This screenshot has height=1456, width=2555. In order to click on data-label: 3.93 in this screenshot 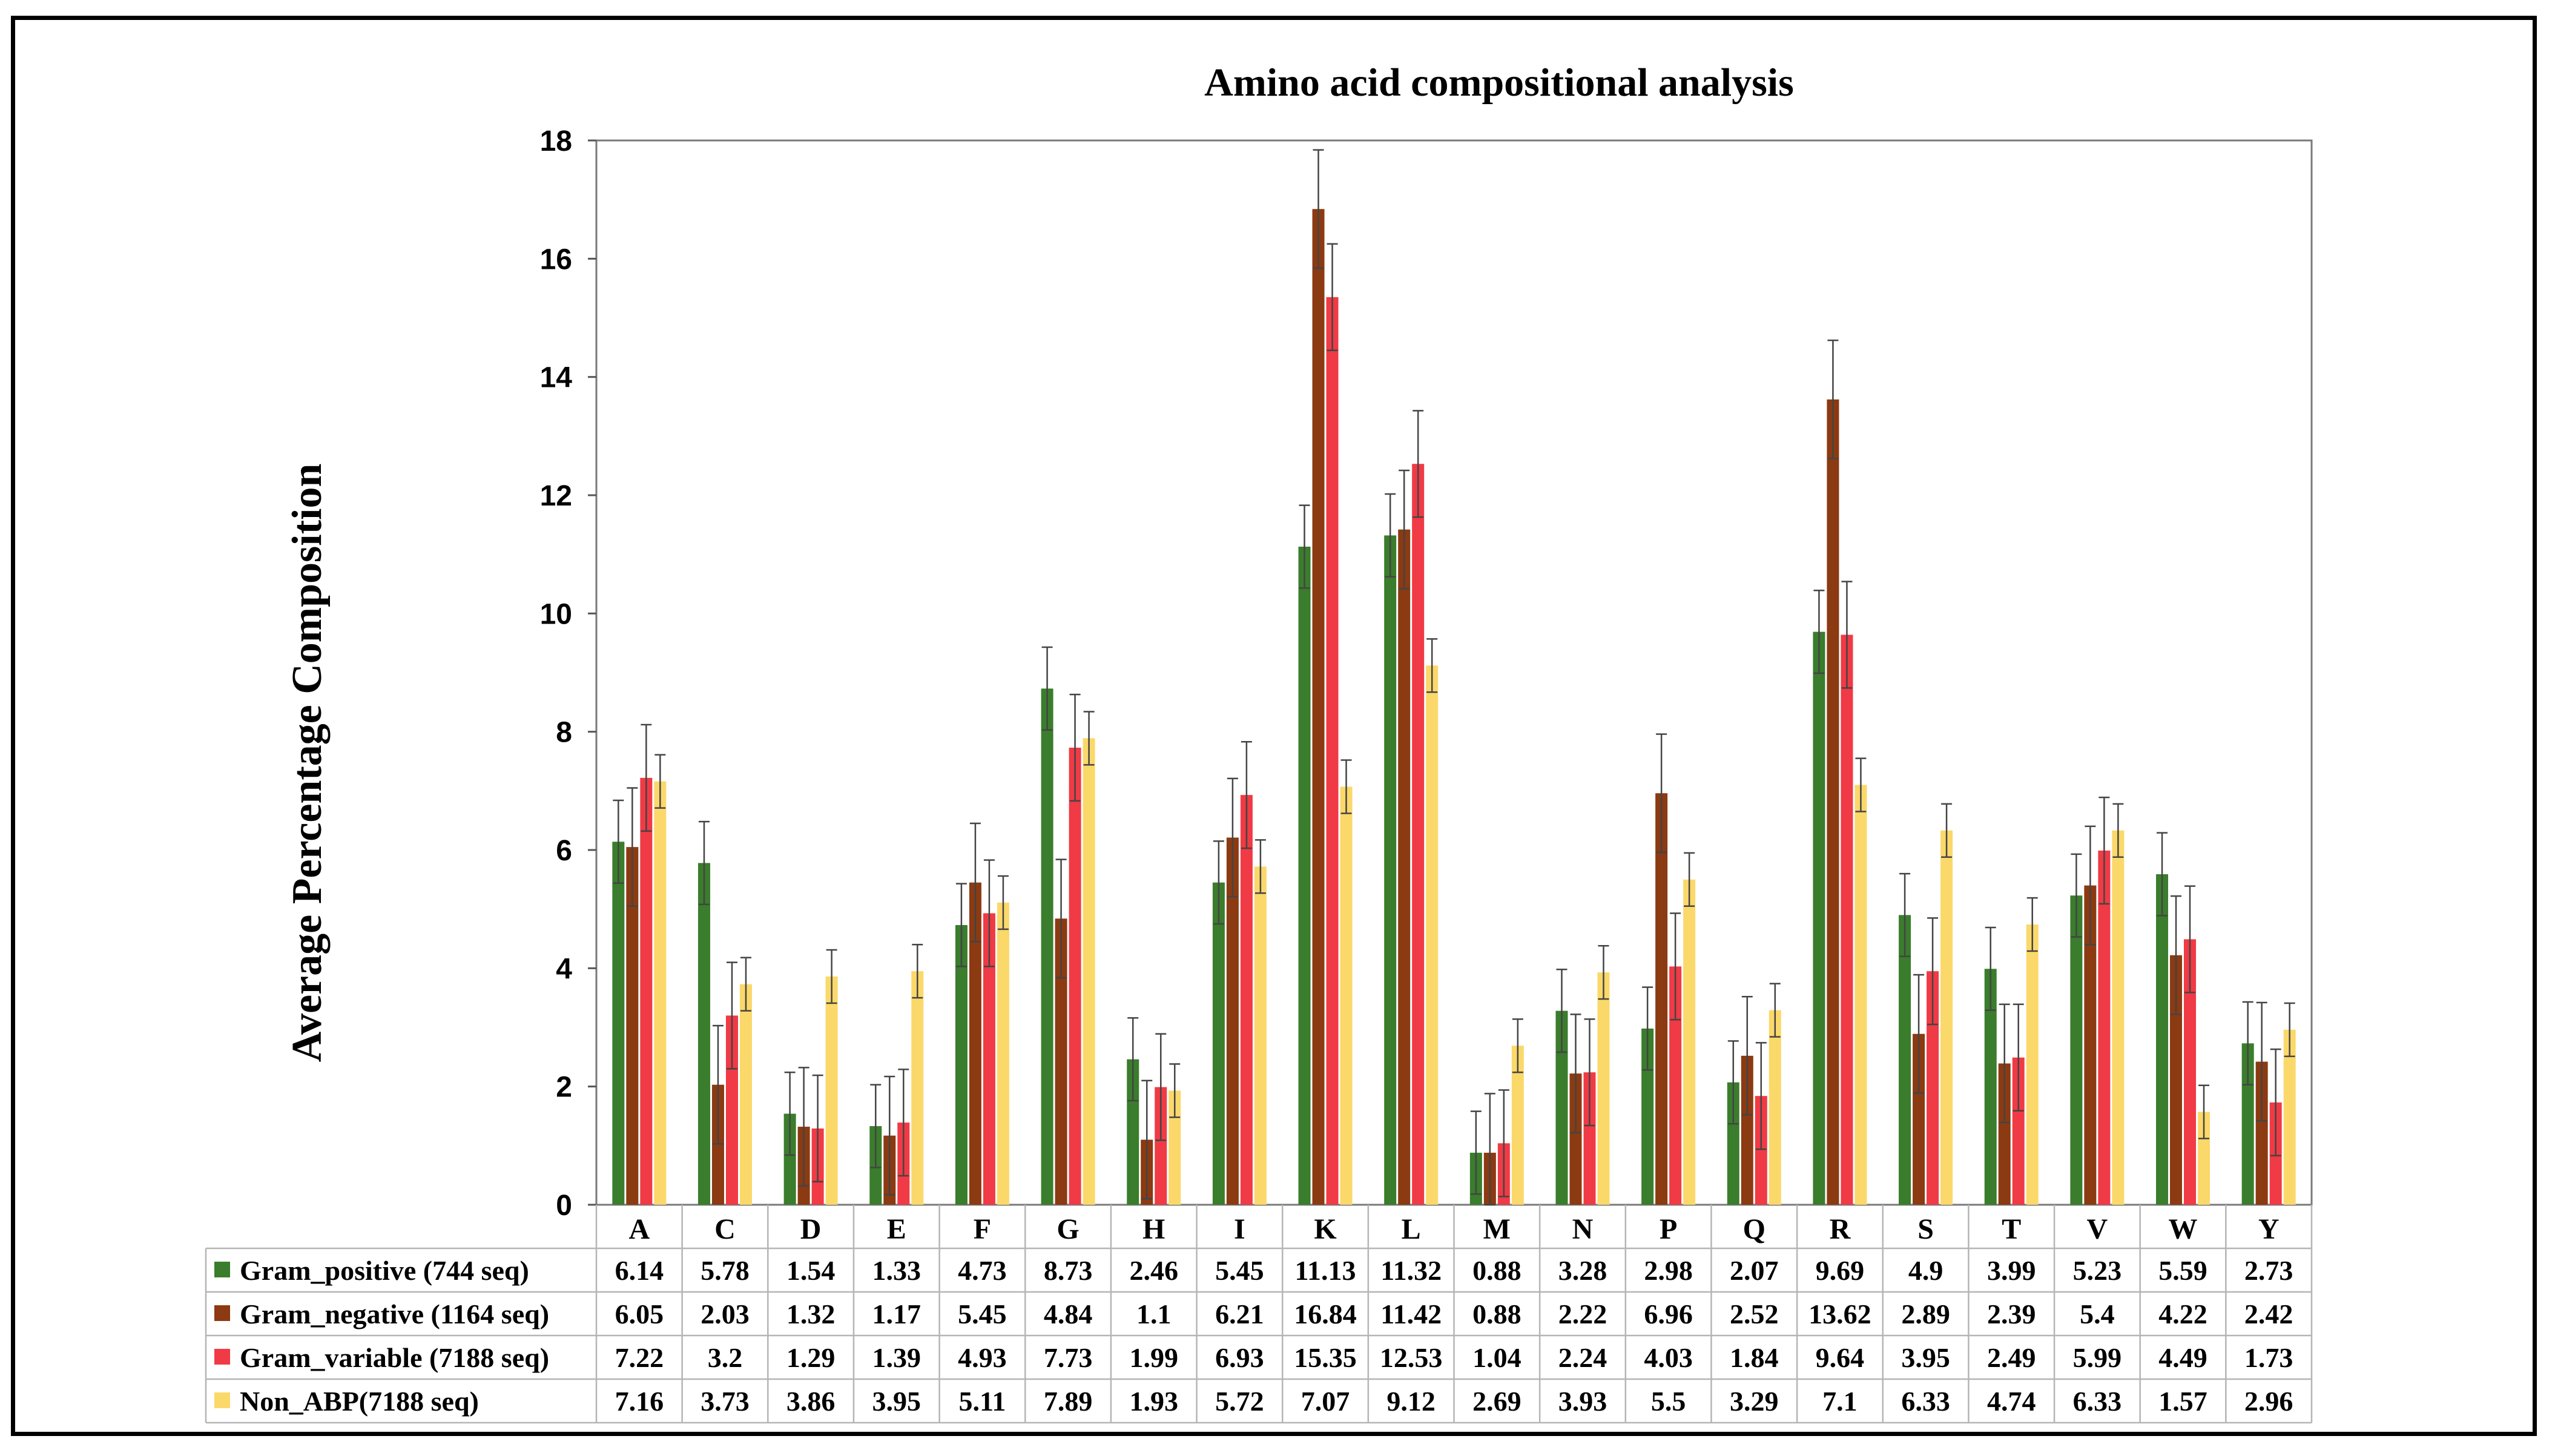, I will do `click(1582, 1401)`.